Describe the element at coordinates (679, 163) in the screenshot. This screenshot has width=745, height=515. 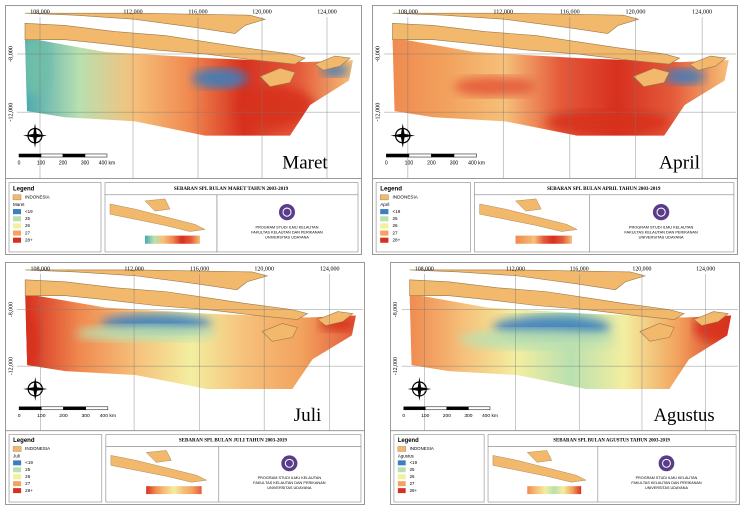
I see `month-label: April` at that location.